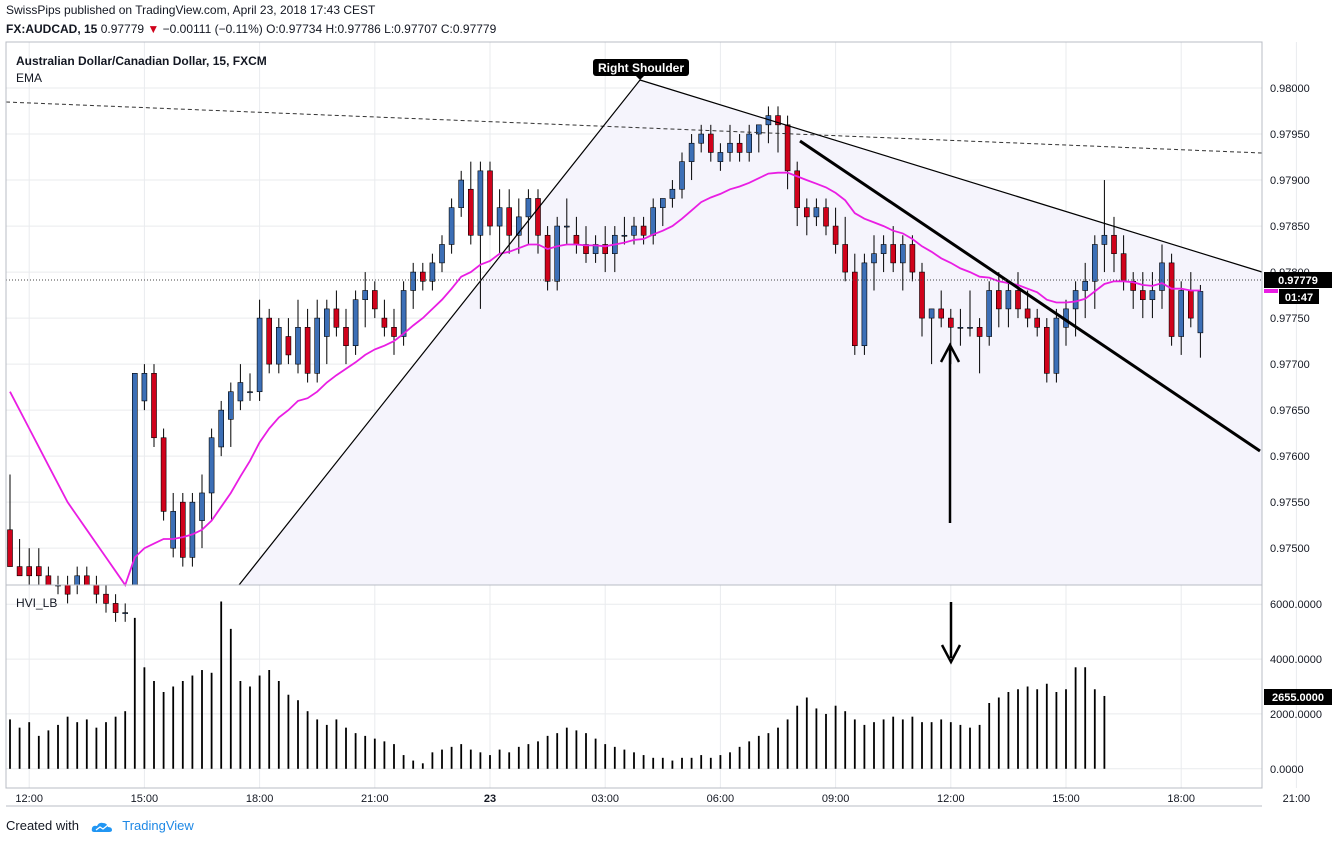 Image resolution: width=1333 pixels, height=844 pixels. Describe the element at coordinates (36, 603) in the screenshot. I see `volume-pane-title: HVI_LB` at that location.